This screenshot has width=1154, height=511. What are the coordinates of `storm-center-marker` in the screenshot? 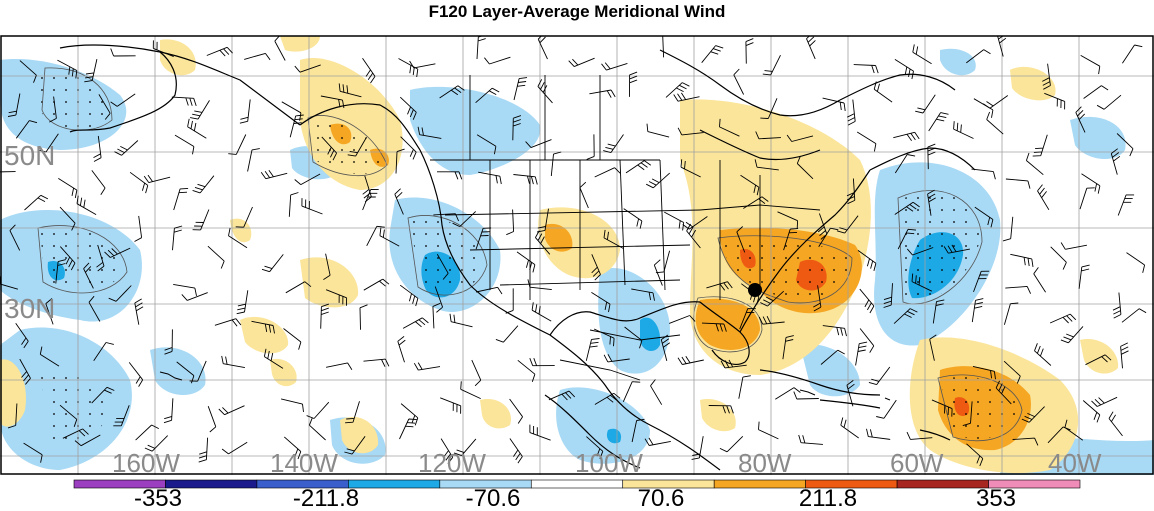 It's located at (755, 290).